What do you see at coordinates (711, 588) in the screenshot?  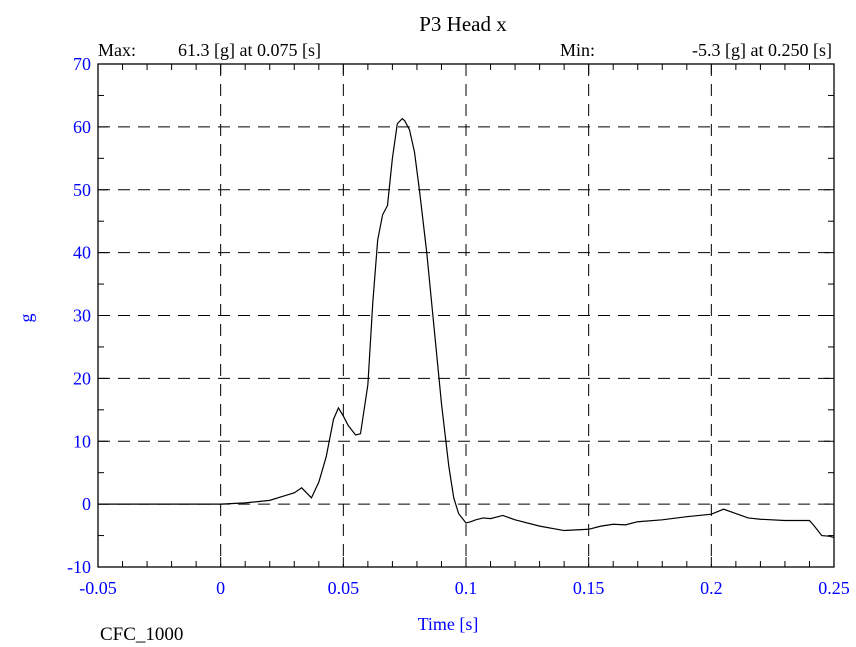 I see `x-tick-label: 0.2` at bounding box center [711, 588].